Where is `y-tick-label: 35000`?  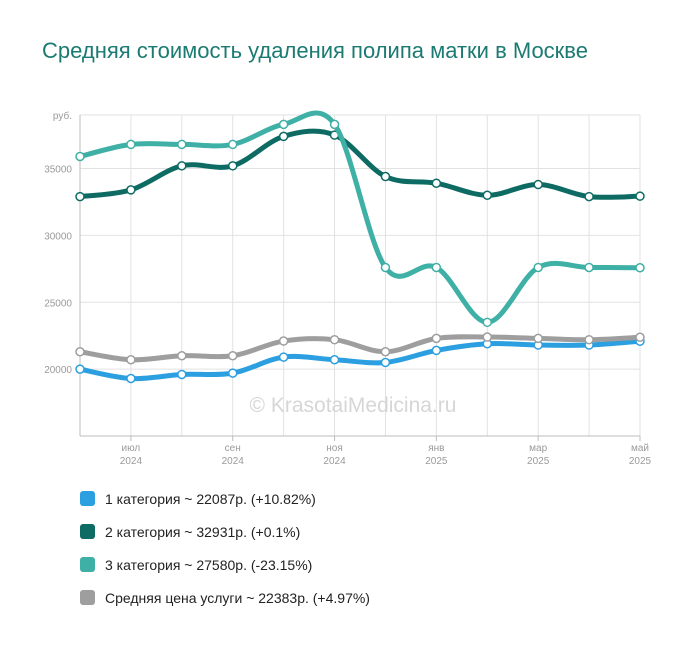
y-tick-label: 35000 is located at coordinates (58, 170).